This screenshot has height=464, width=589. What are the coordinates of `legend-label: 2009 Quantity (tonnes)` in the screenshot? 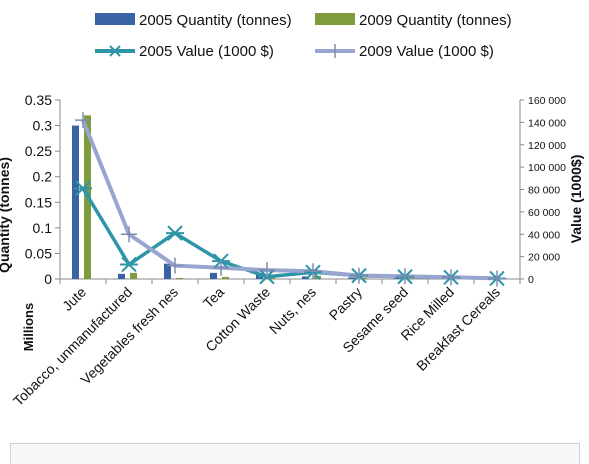 It's located at (435, 20).